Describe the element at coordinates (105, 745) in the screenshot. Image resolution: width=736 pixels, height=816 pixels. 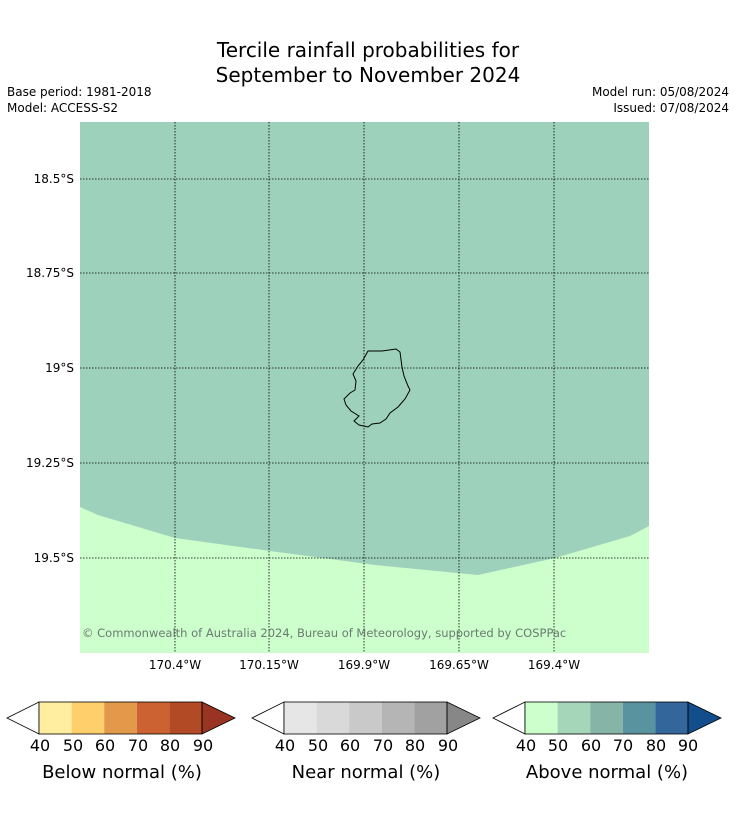
I see `below-tick-60: 60` at that location.